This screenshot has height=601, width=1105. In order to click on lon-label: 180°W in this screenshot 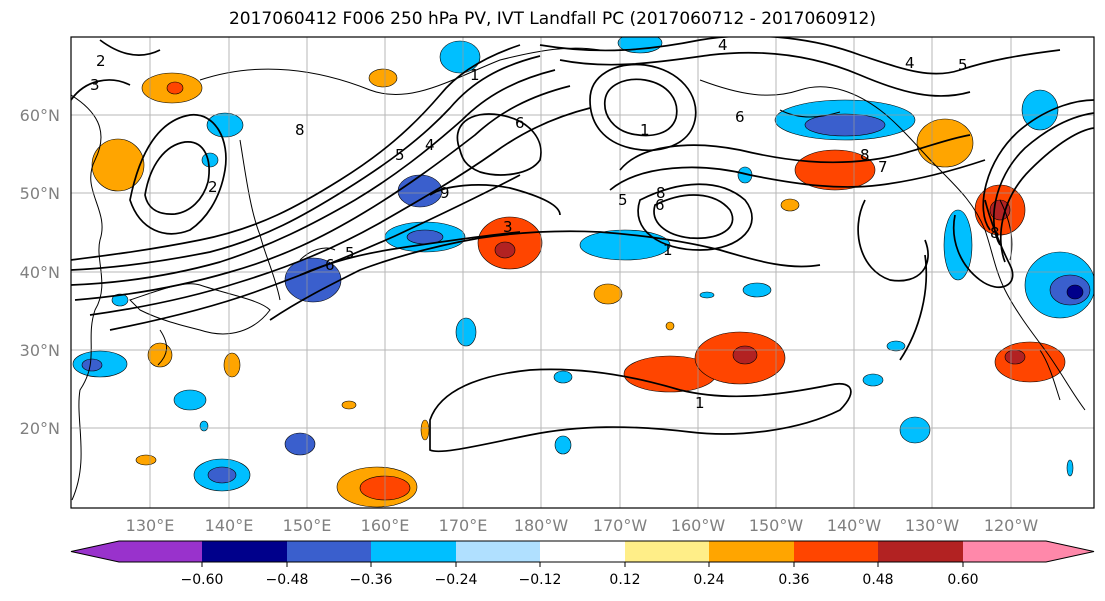, I will do `click(541, 525)`.